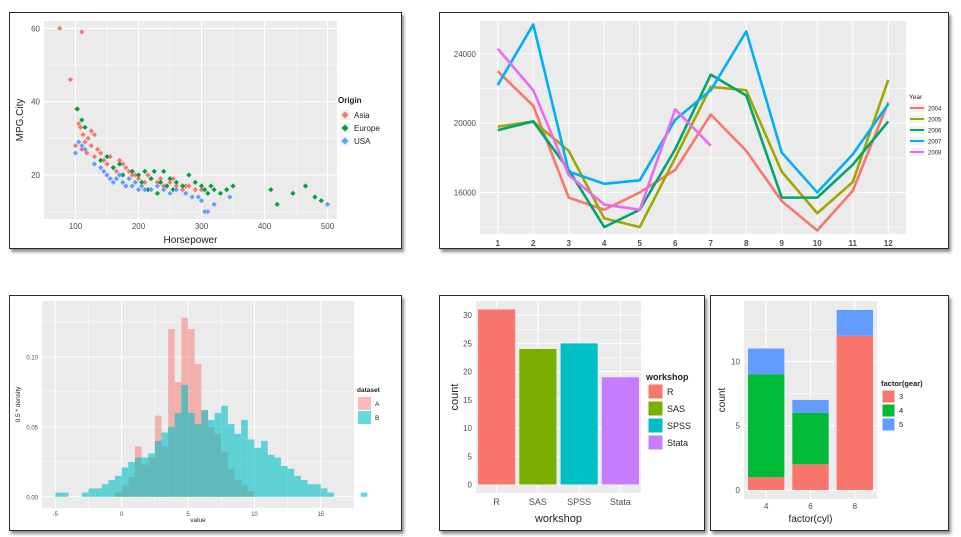  What do you see at coordinates (35, 102) in the screenshot?
I see `y-tick-label: 40` at bounding box center [35, 102].